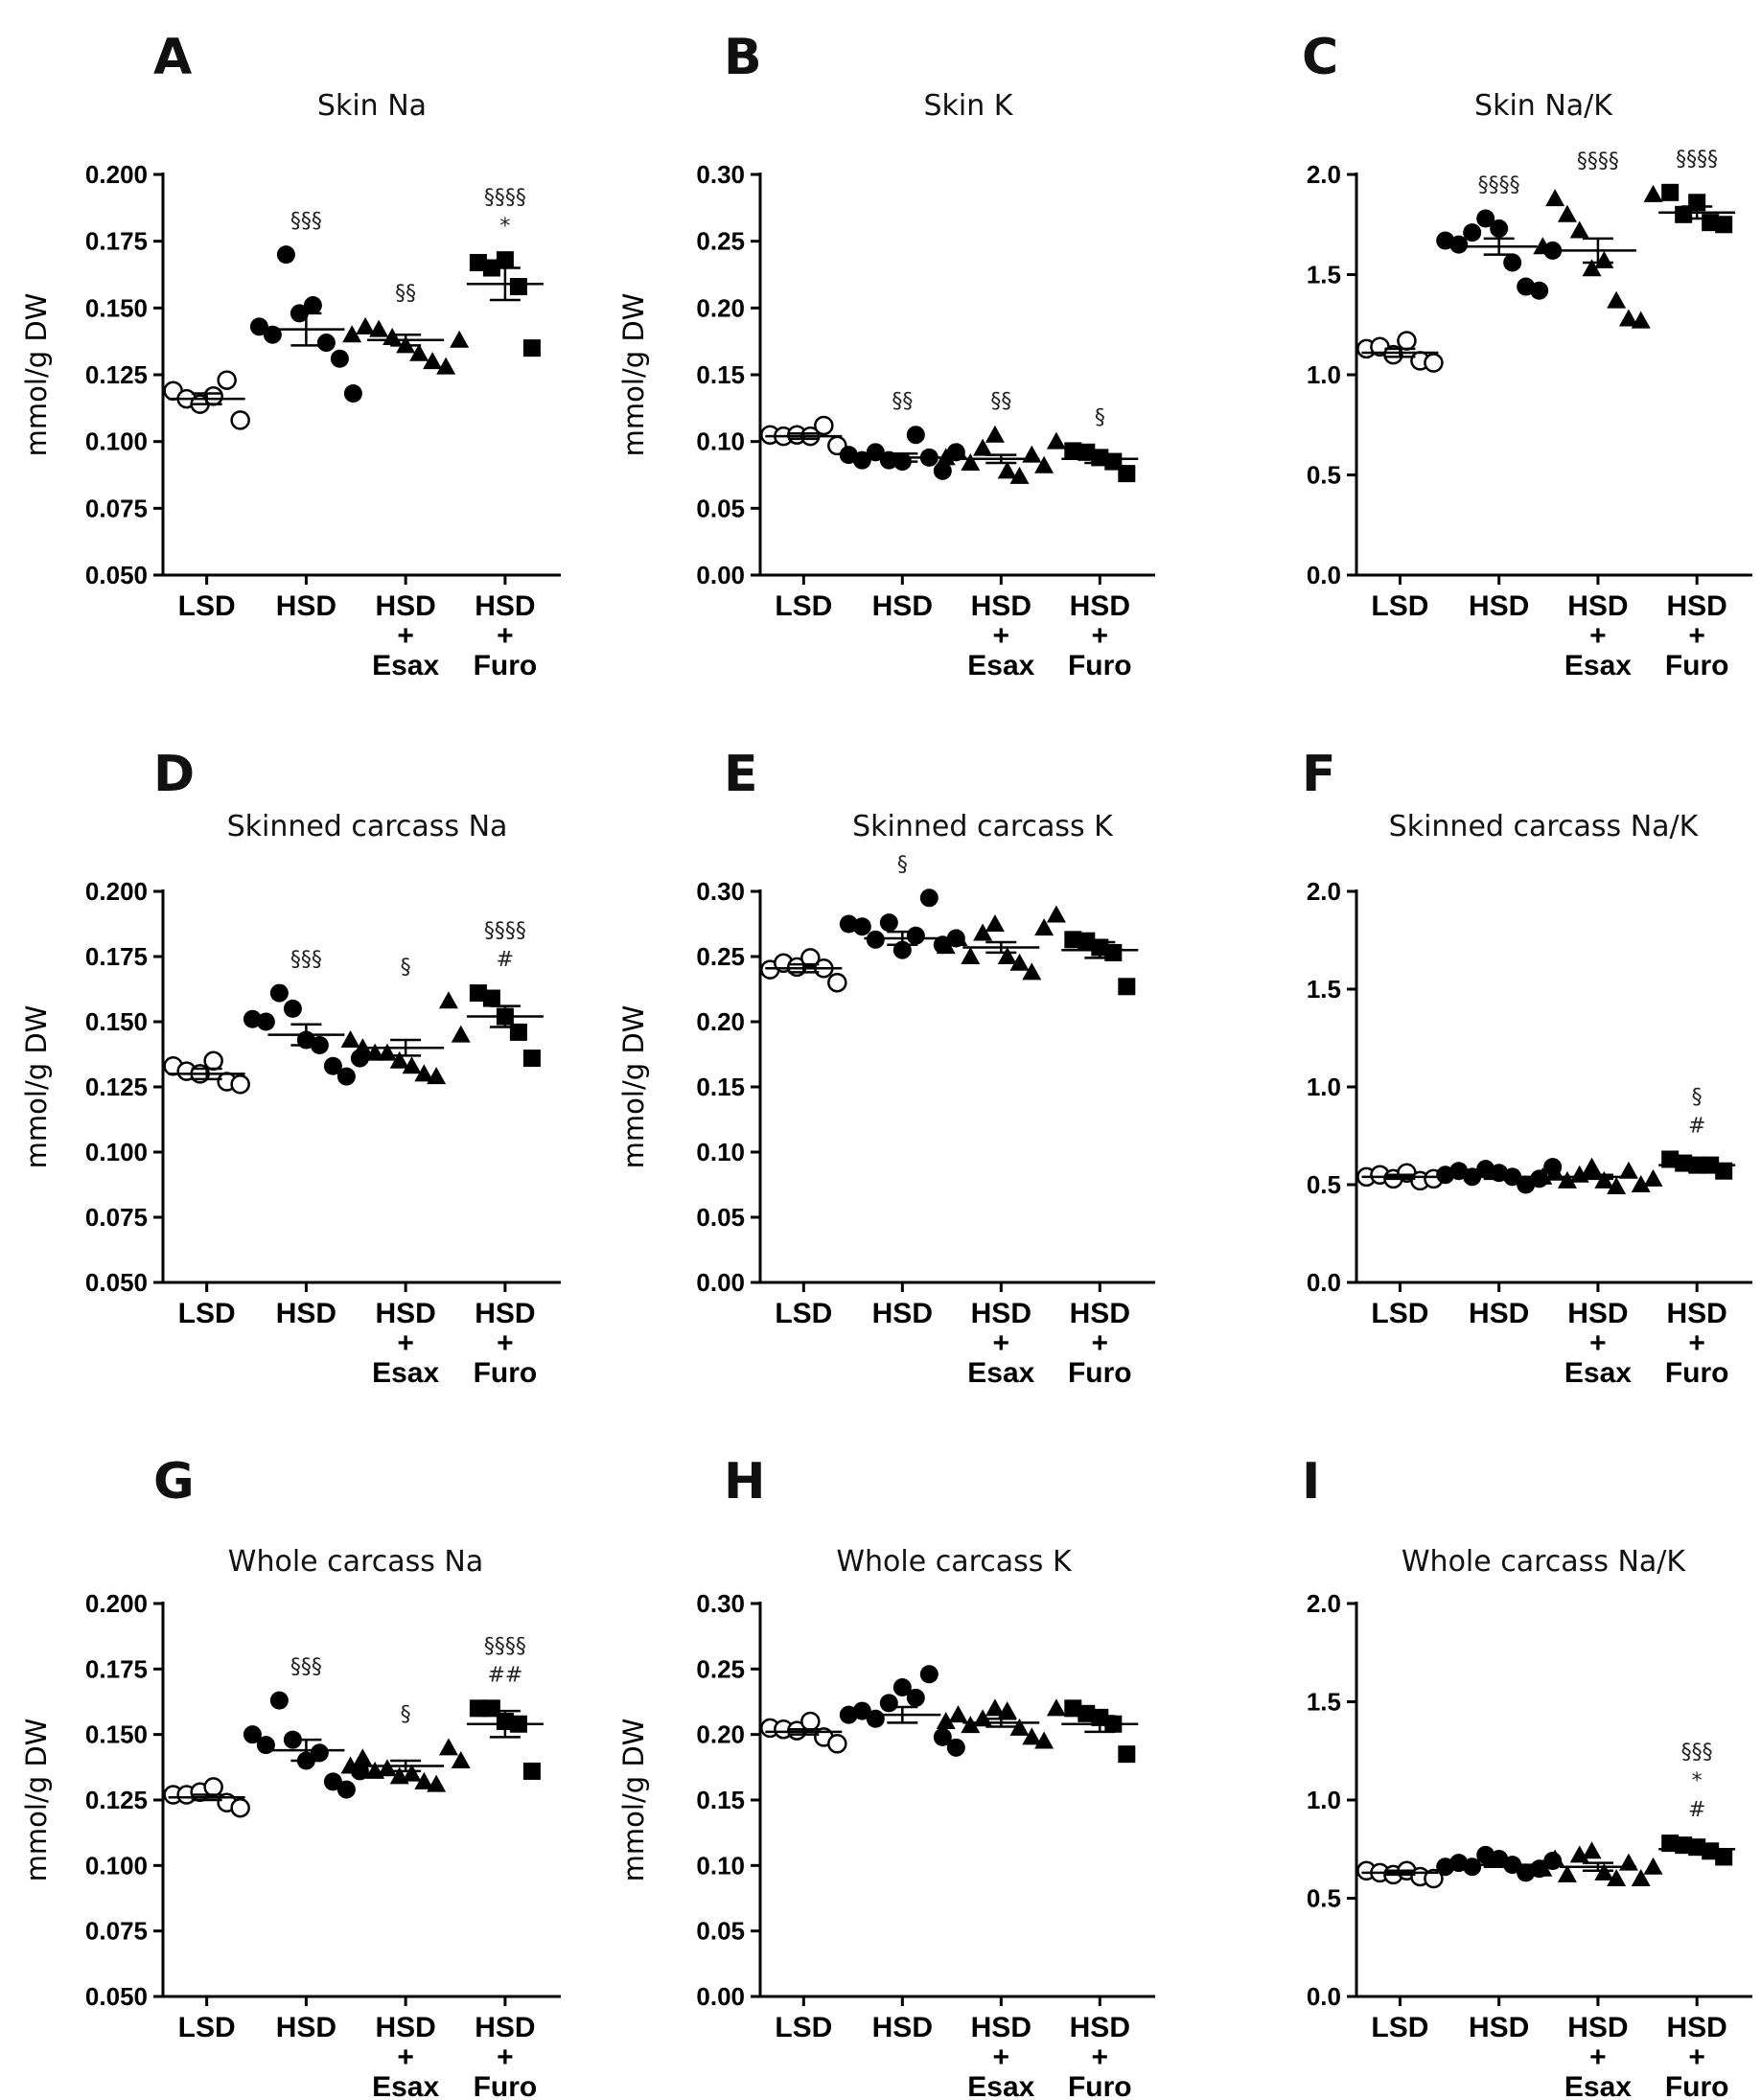  I want to click on y-tick-label-B: 0.00, so click(720, 575).